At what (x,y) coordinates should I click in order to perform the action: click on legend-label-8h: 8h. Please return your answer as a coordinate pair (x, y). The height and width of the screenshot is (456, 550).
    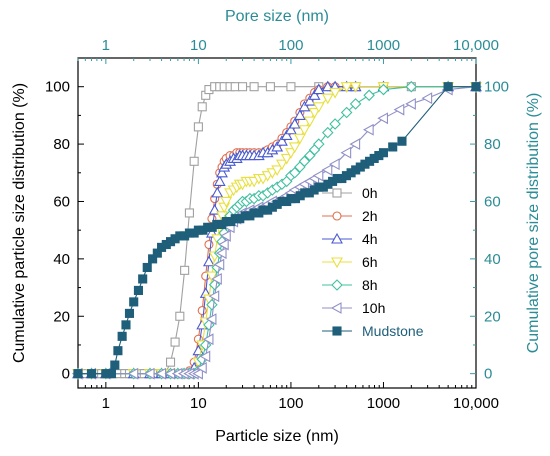
    Looking at the image, I should click on (370, 285).